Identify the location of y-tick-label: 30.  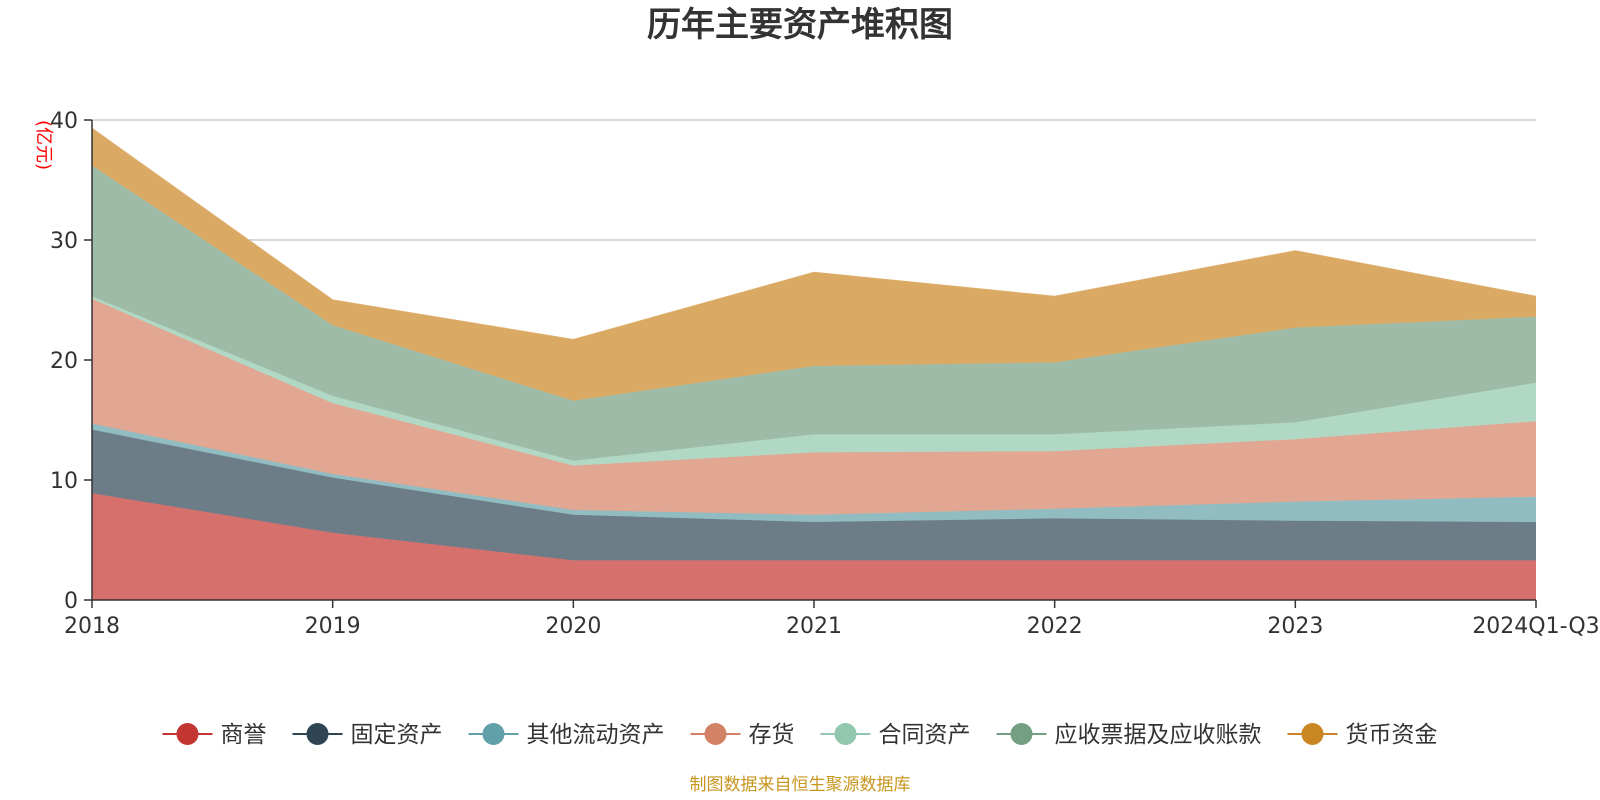
(64, 241).